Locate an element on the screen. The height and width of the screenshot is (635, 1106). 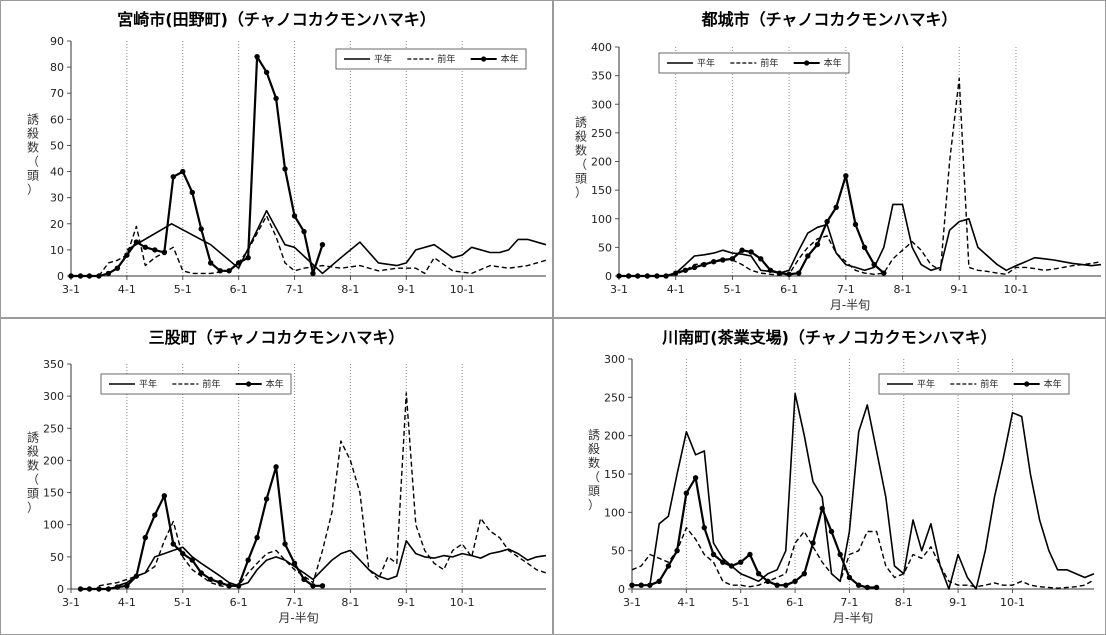
y-tick-label: 350 is located at coordinates (601, 76).